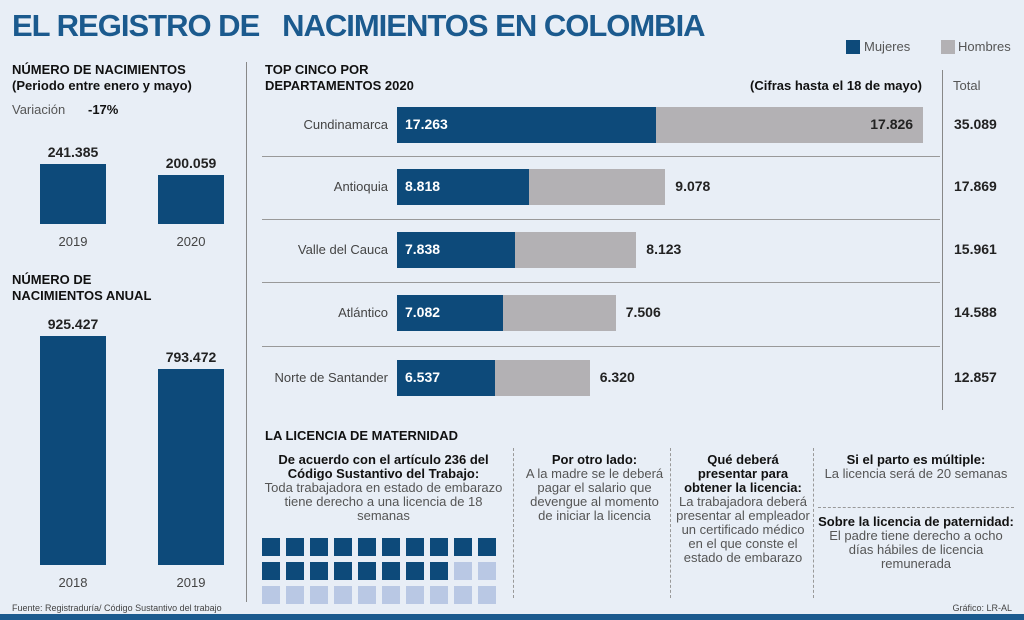 The height and width of the screenshot is (620, 1024). I want to click on total-label: 17.869, so click(975, 186).